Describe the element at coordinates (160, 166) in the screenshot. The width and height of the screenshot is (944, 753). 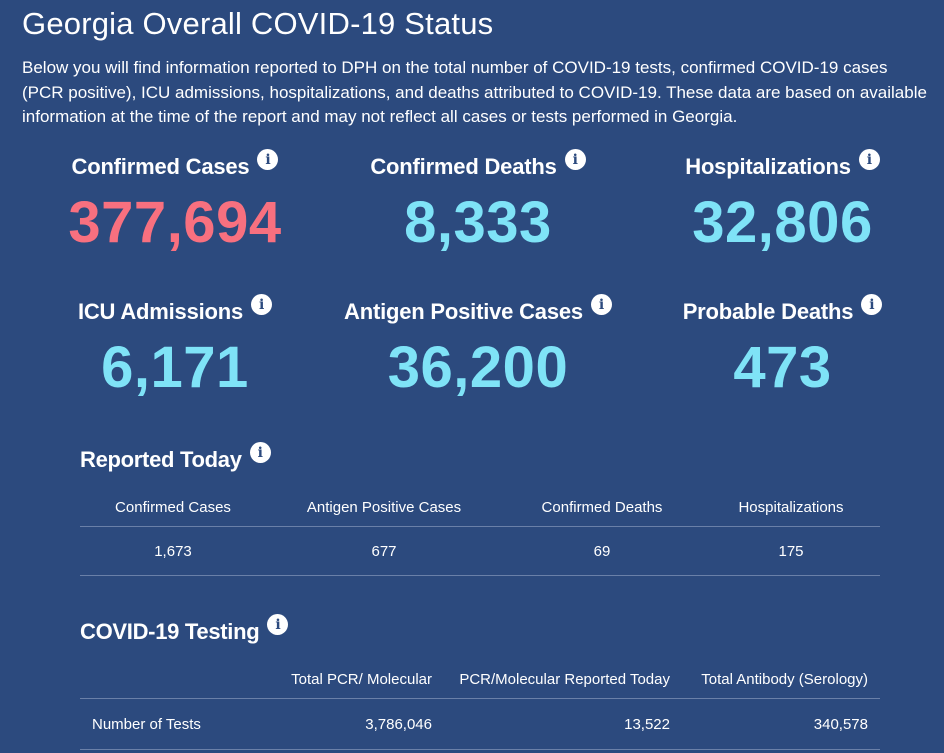
I see `stat-label: Confirmed Cases` at that location.